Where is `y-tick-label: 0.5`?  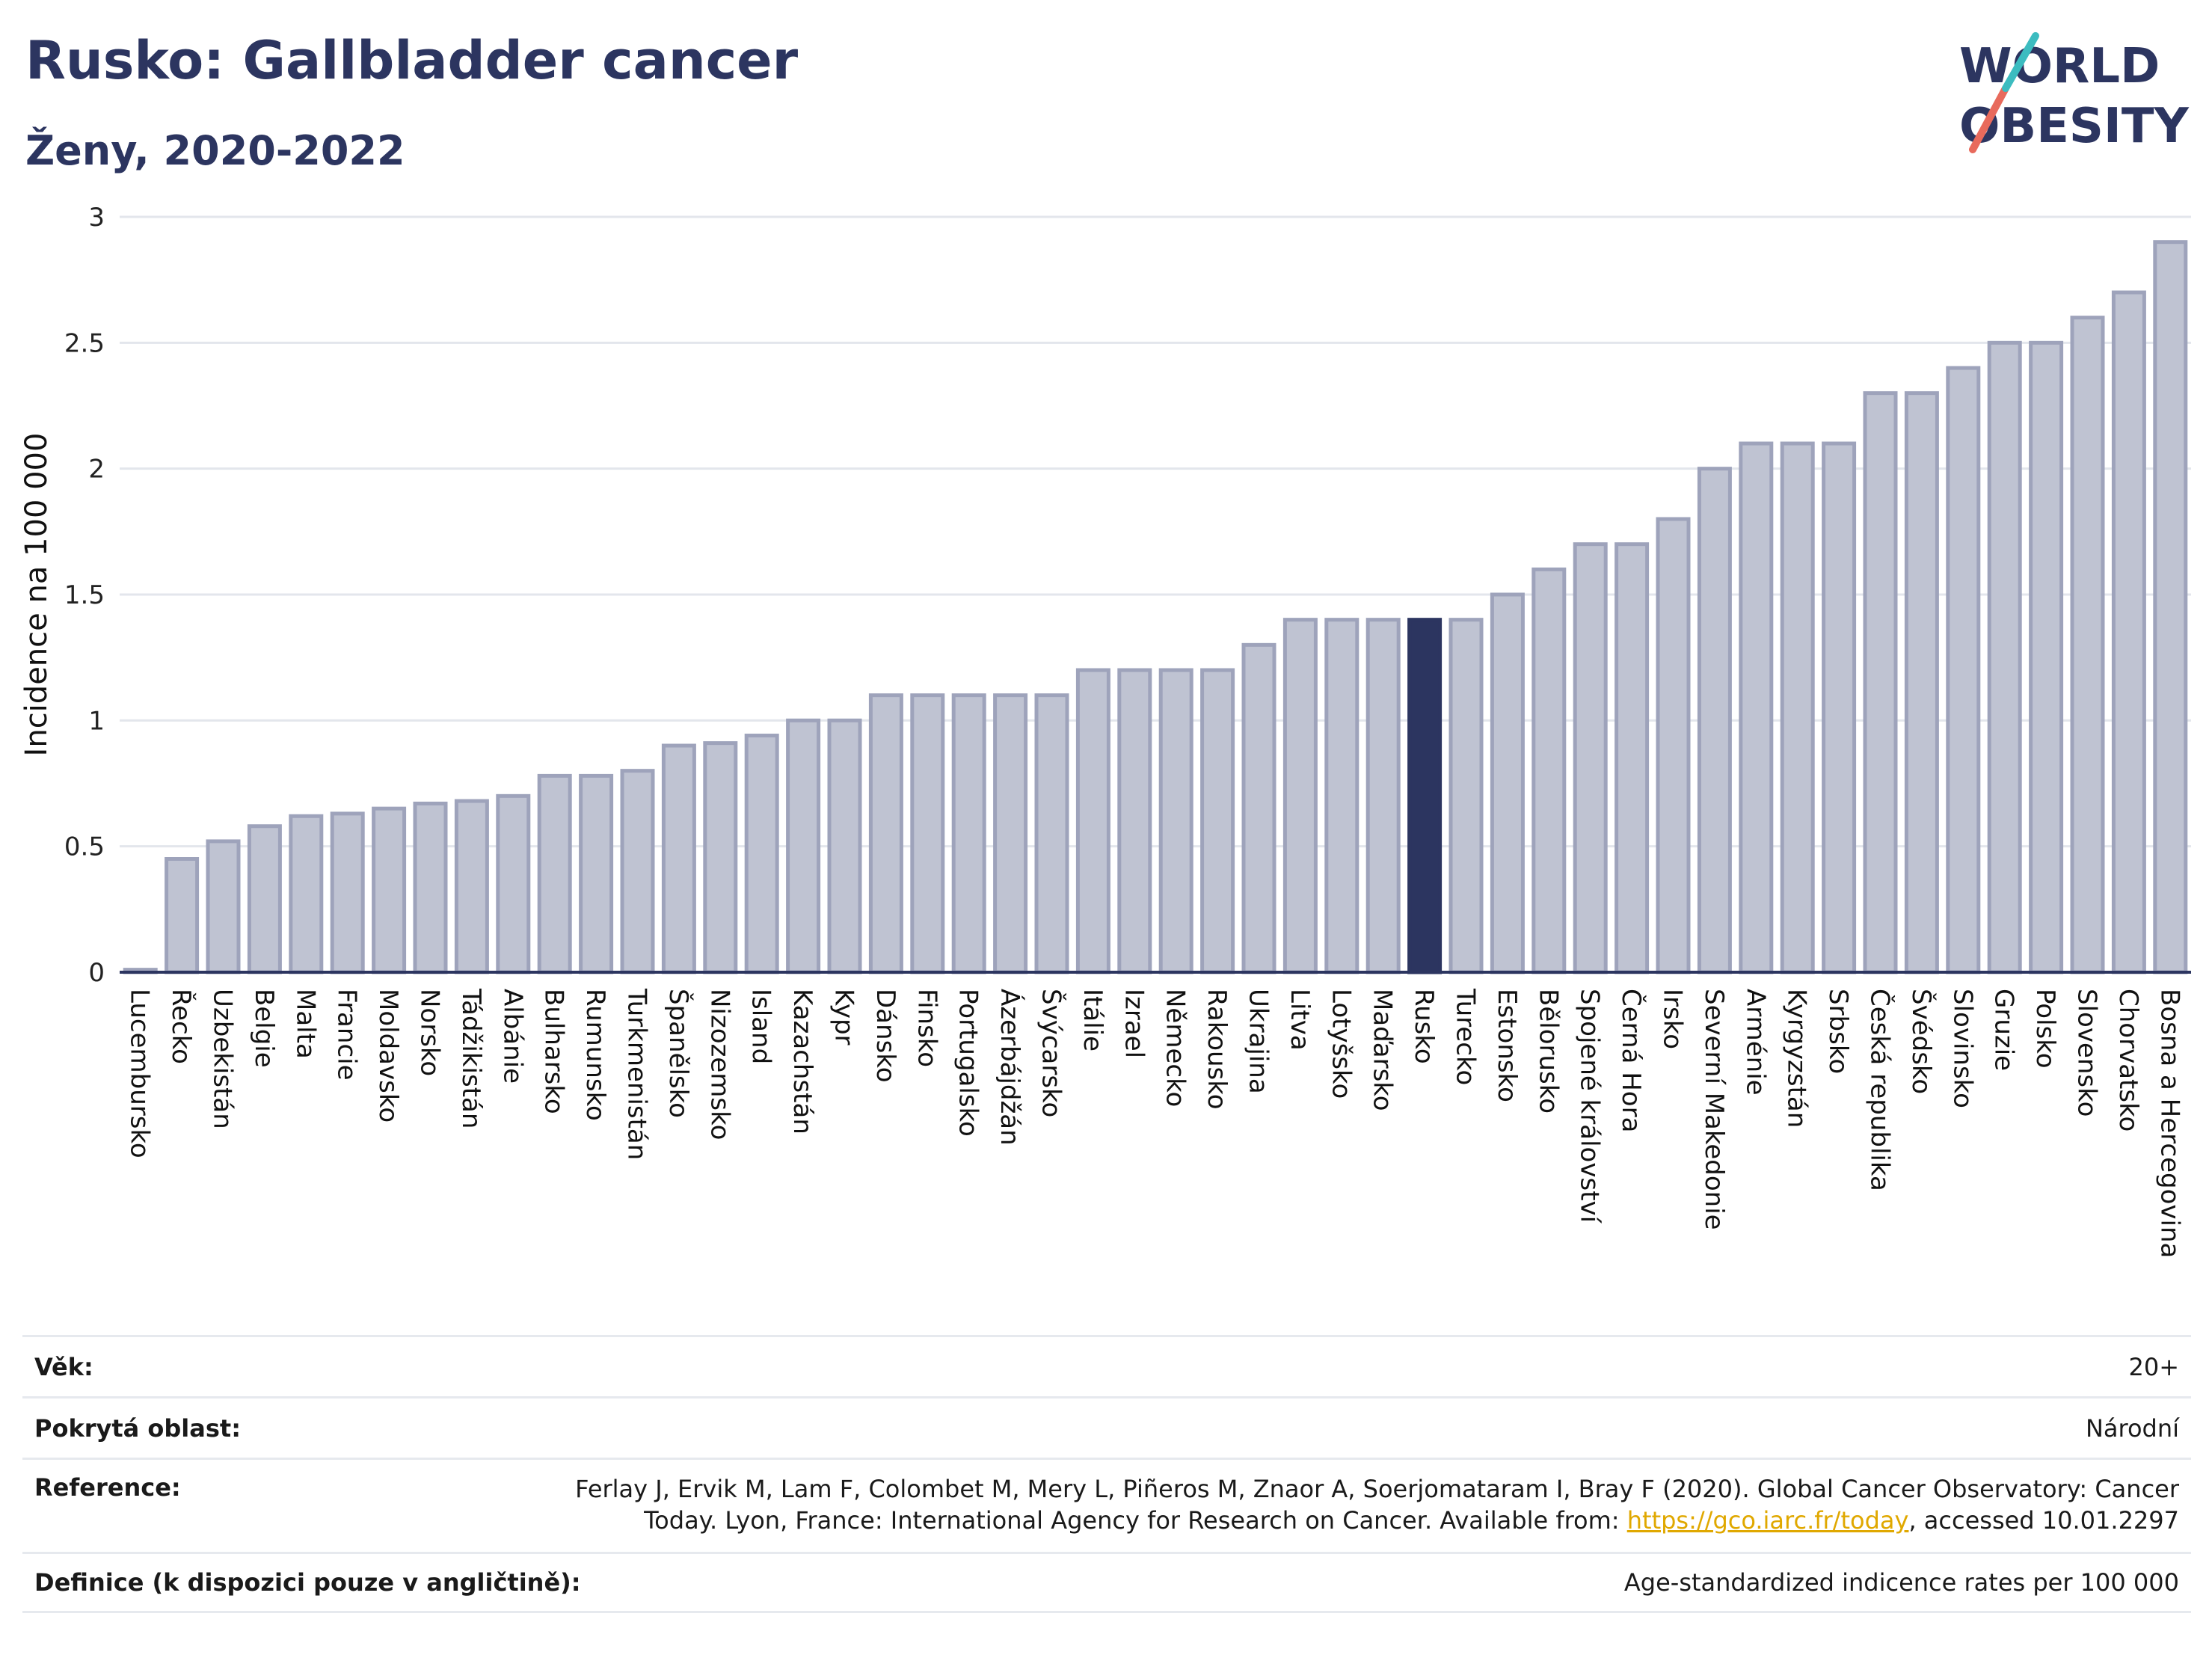
y-tick-label: 0.5 is located at coordinates (84, 847).